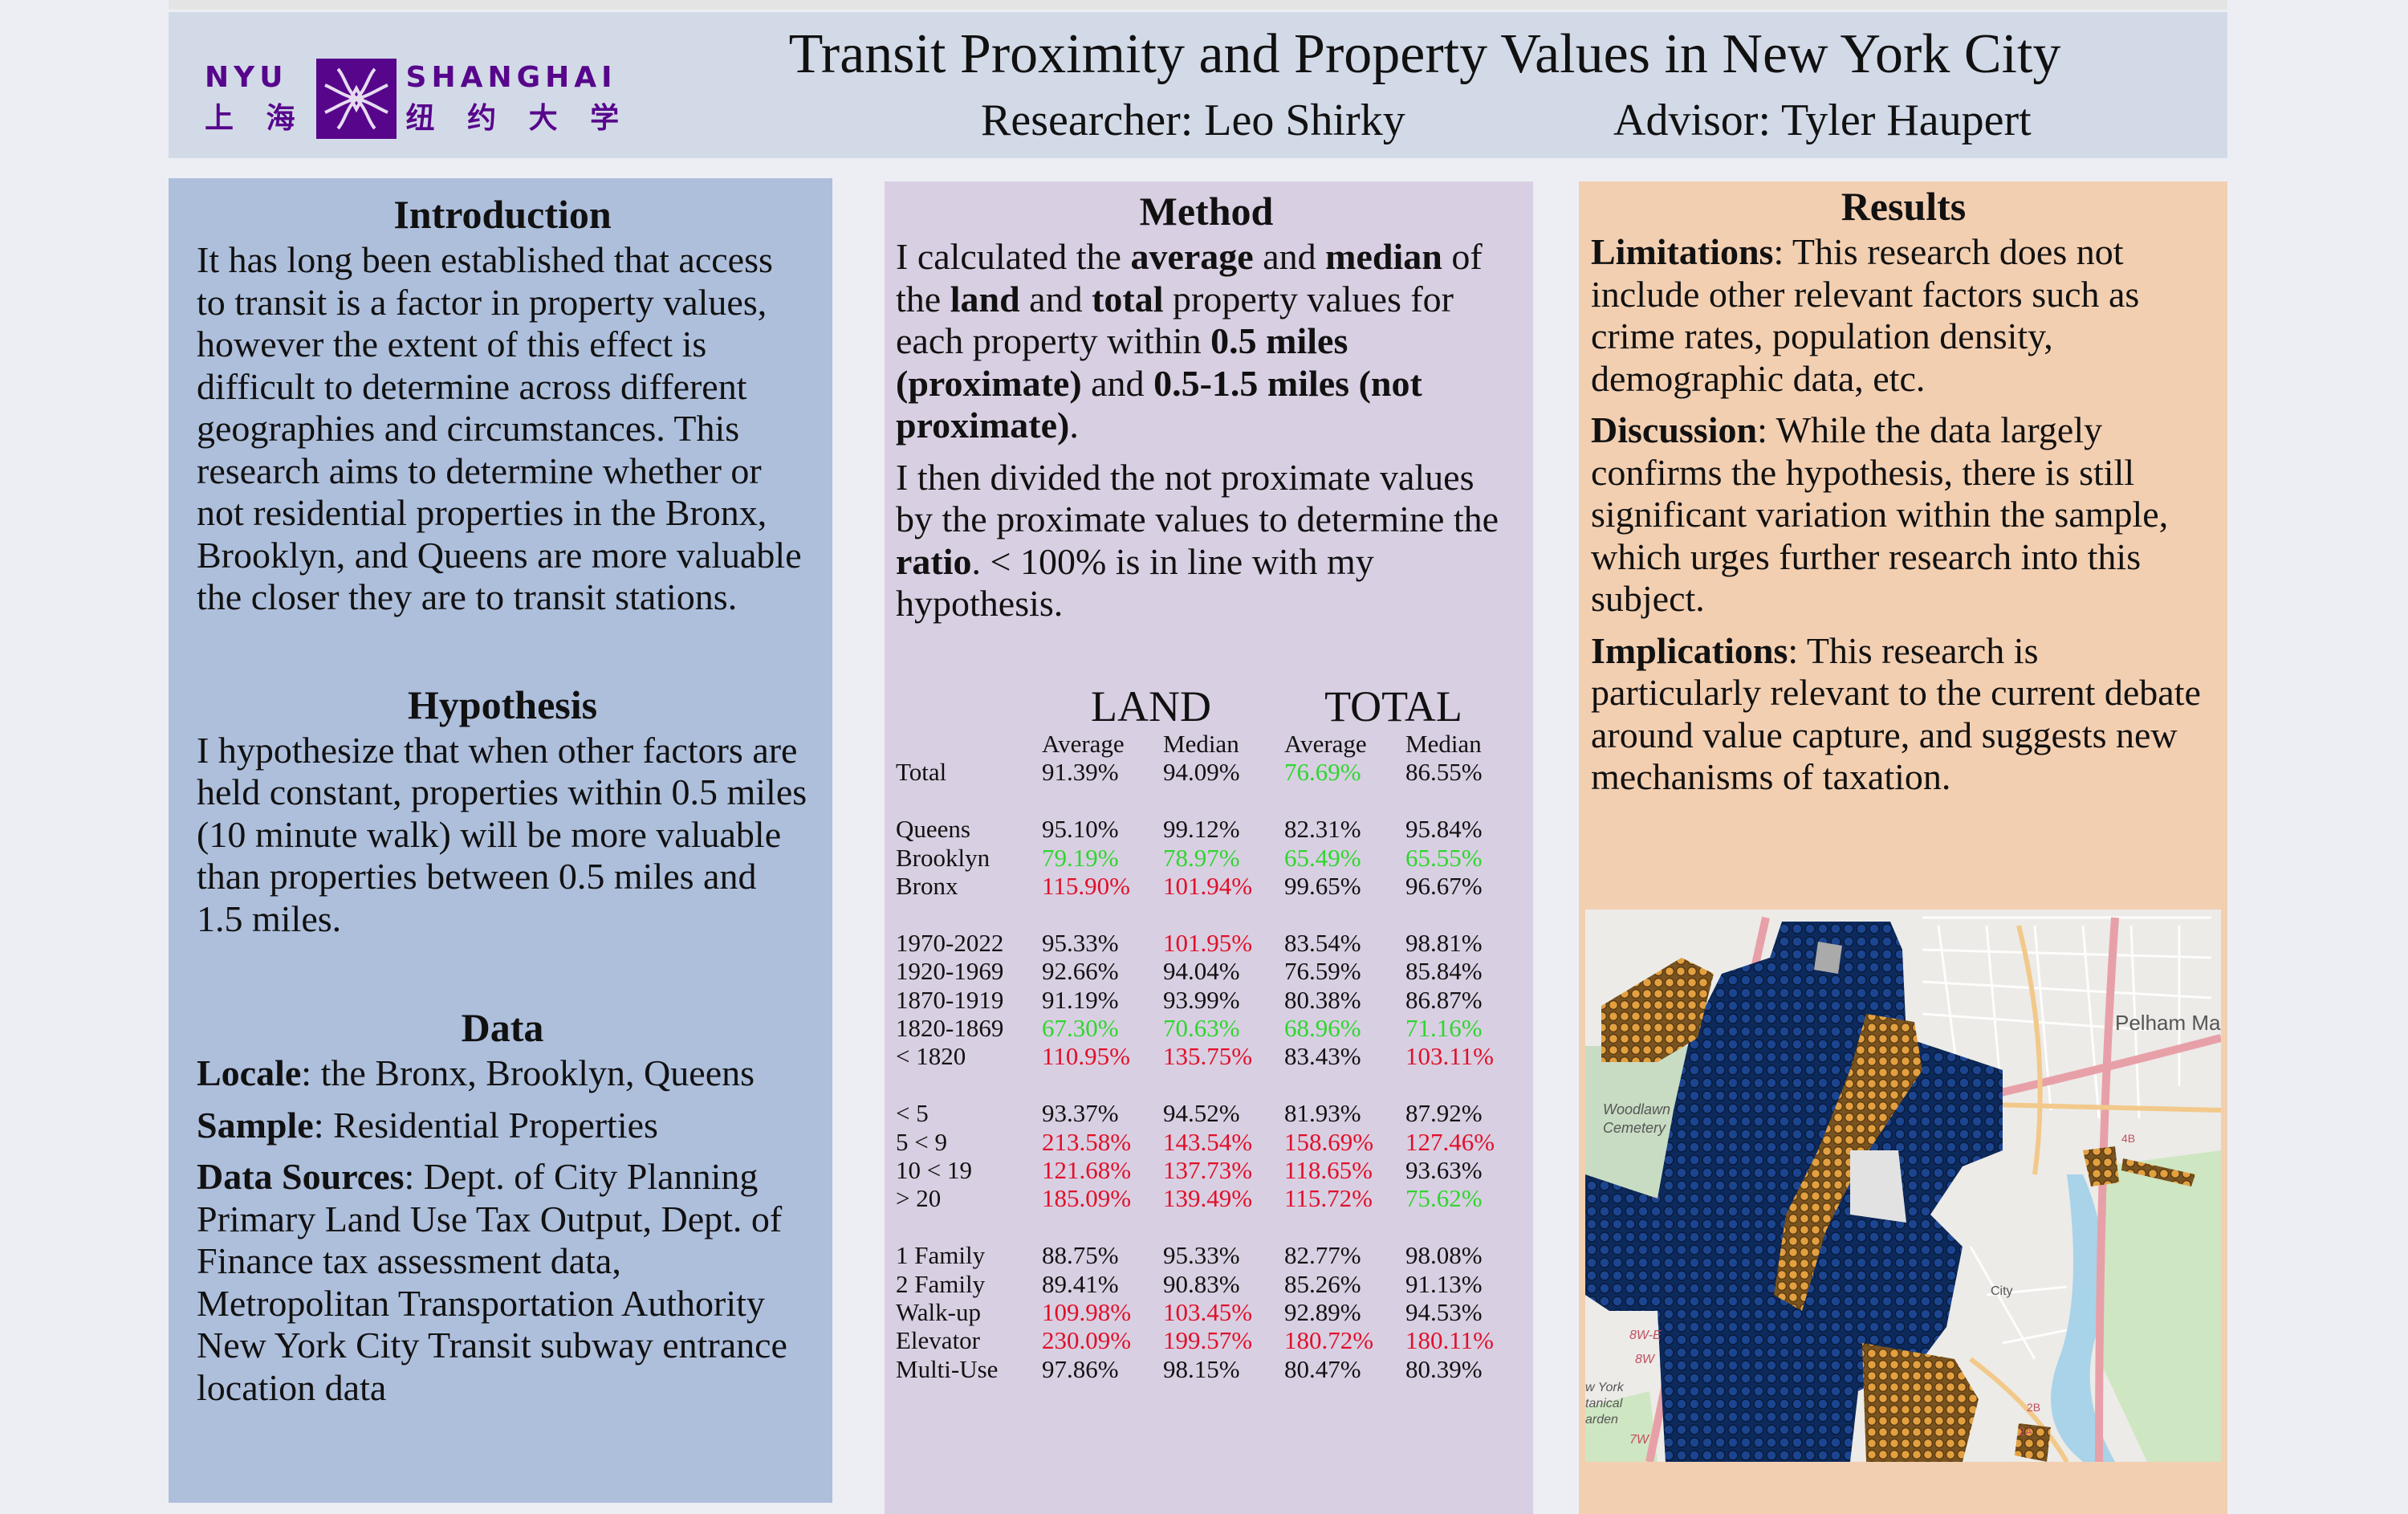 The height and width of the screenshot is (1514, 2408). I want to click on table-row: 1820-1869 67.30% 70.63% 68.96% 71.16%, so click(1211, 1028).